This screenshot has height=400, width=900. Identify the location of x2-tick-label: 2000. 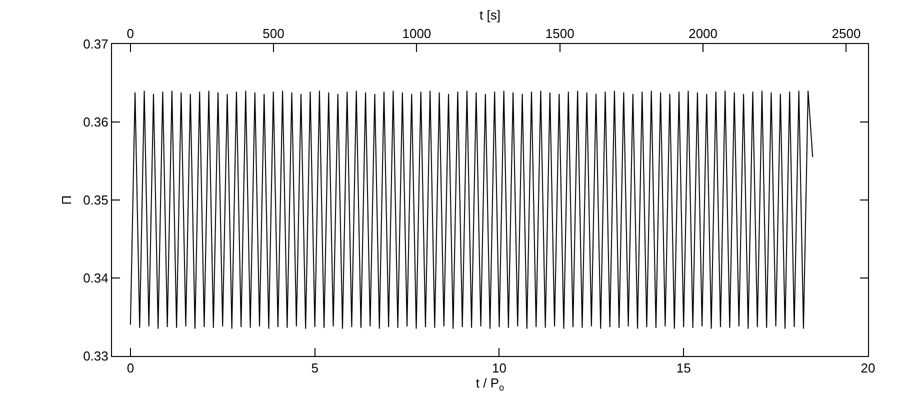
(703, 33).